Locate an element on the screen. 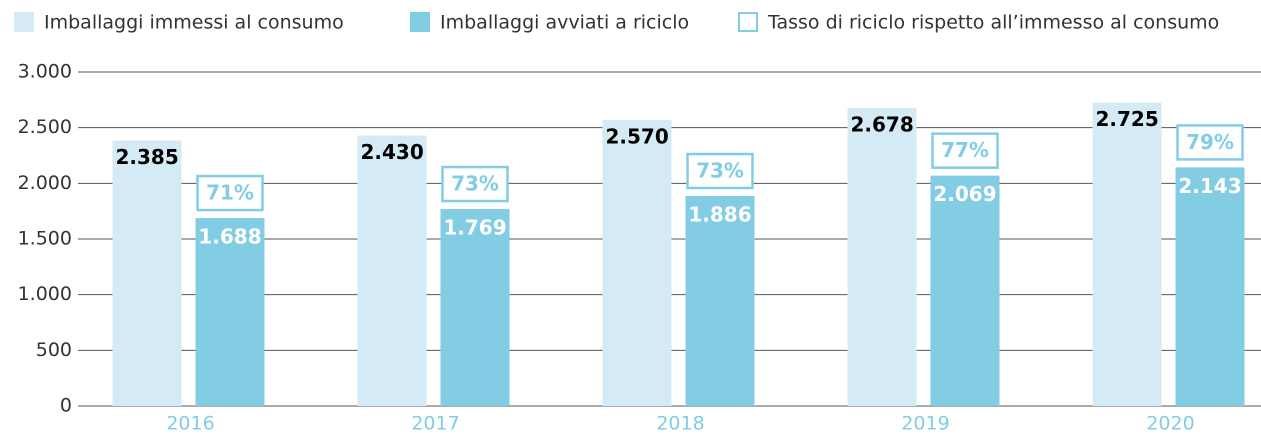  data-label: 2.570 is located at coordinates (637, 136).